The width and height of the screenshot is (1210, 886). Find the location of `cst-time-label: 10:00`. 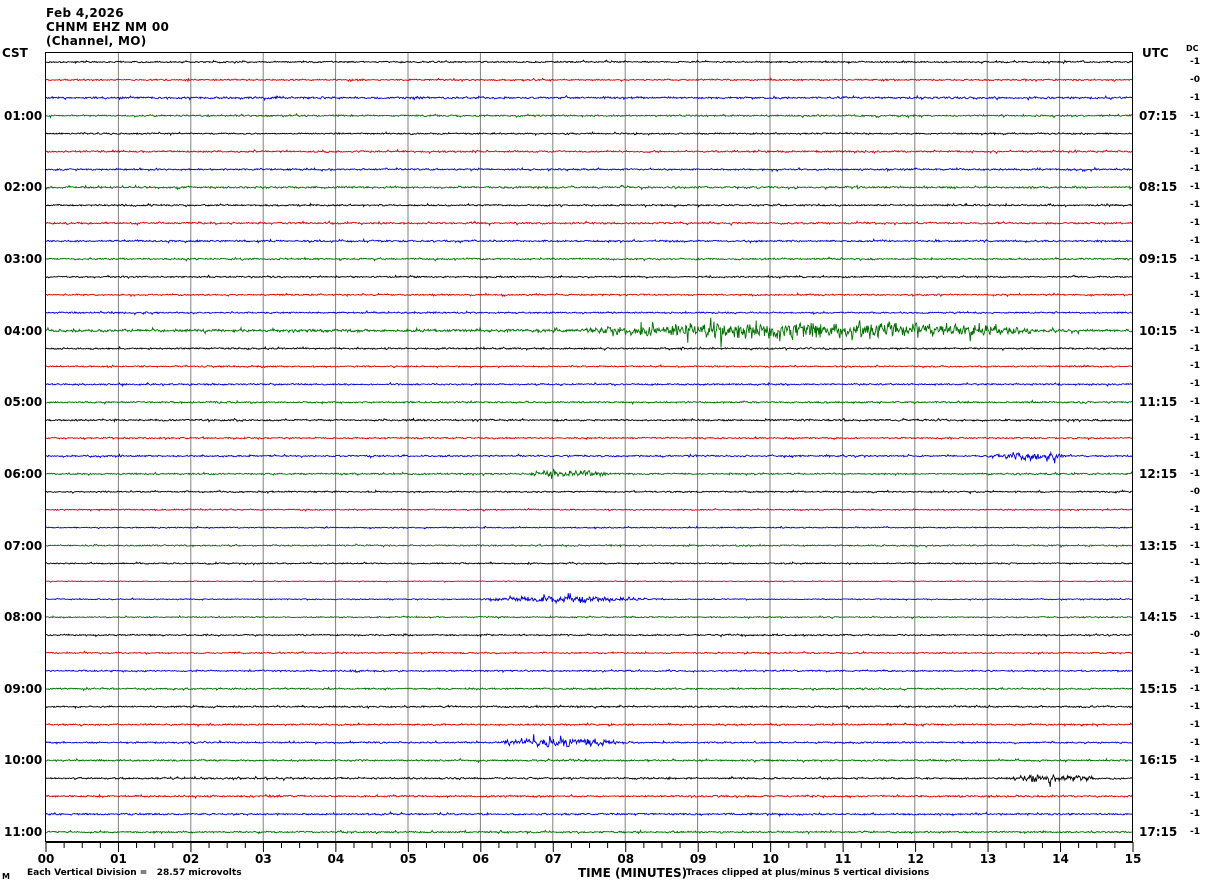

cst-time-label: 10:00 is located at coordinates (23, 760).